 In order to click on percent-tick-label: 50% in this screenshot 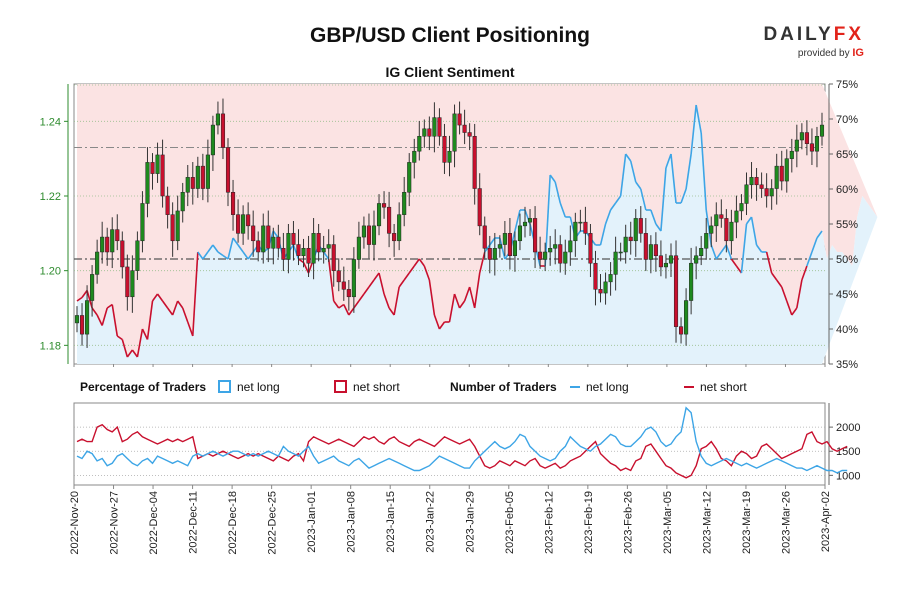, I will do `click(847, 260)`.